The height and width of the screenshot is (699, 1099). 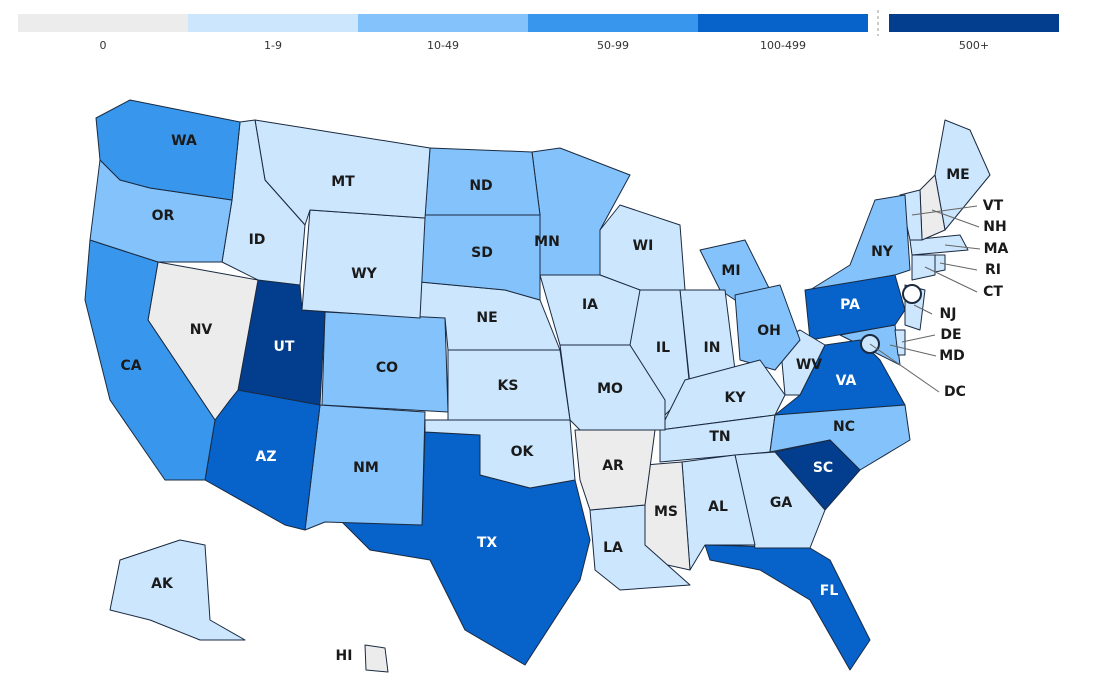 What do you see at coordinates (948, 314) in the screenshot?
I see `state-label: NJ` at bounding box center [948, 314].